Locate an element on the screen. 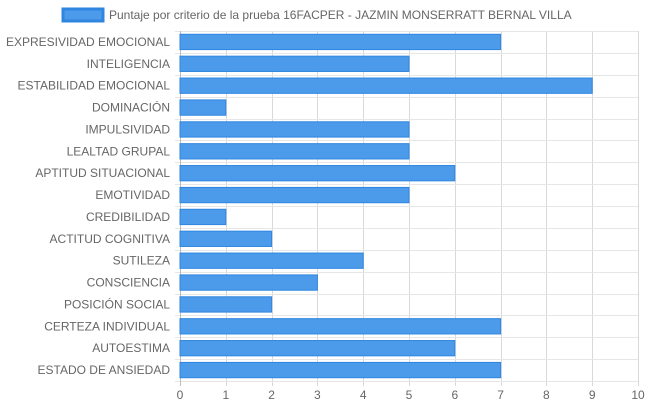  x-tick-label: 6 is located at coordinates (454, 395).